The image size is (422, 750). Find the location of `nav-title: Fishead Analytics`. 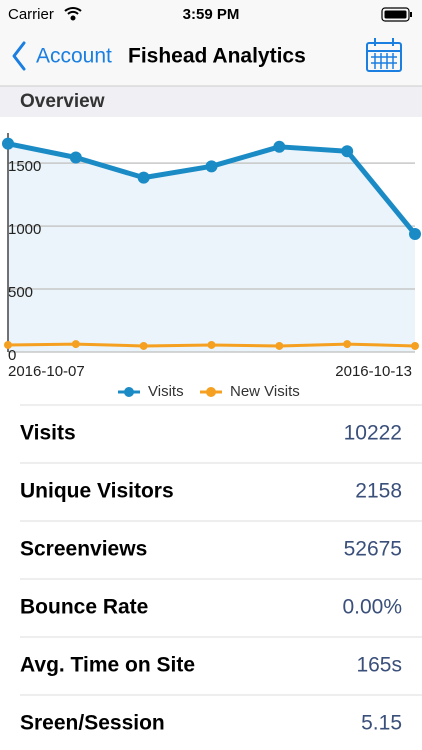

nav-title: Fishead Analytics is located at coordinates (217, 56).